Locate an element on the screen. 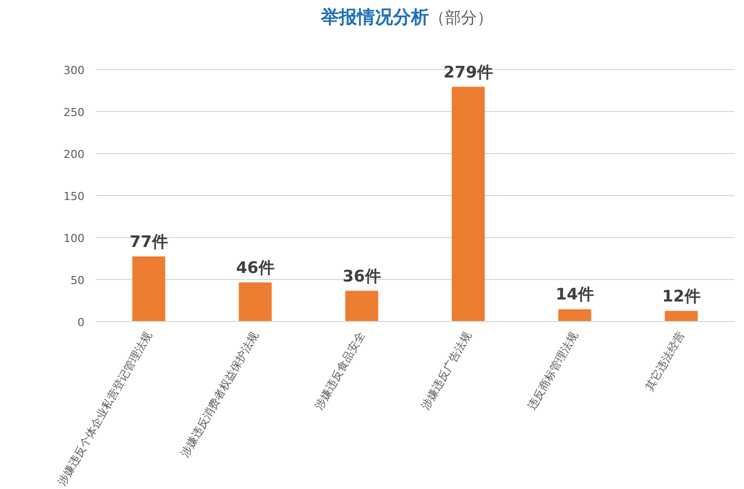 Image resolution: width=744 pixels, height=489 pixels. y-tick-label: 150 is located at coordinates (74, 197).